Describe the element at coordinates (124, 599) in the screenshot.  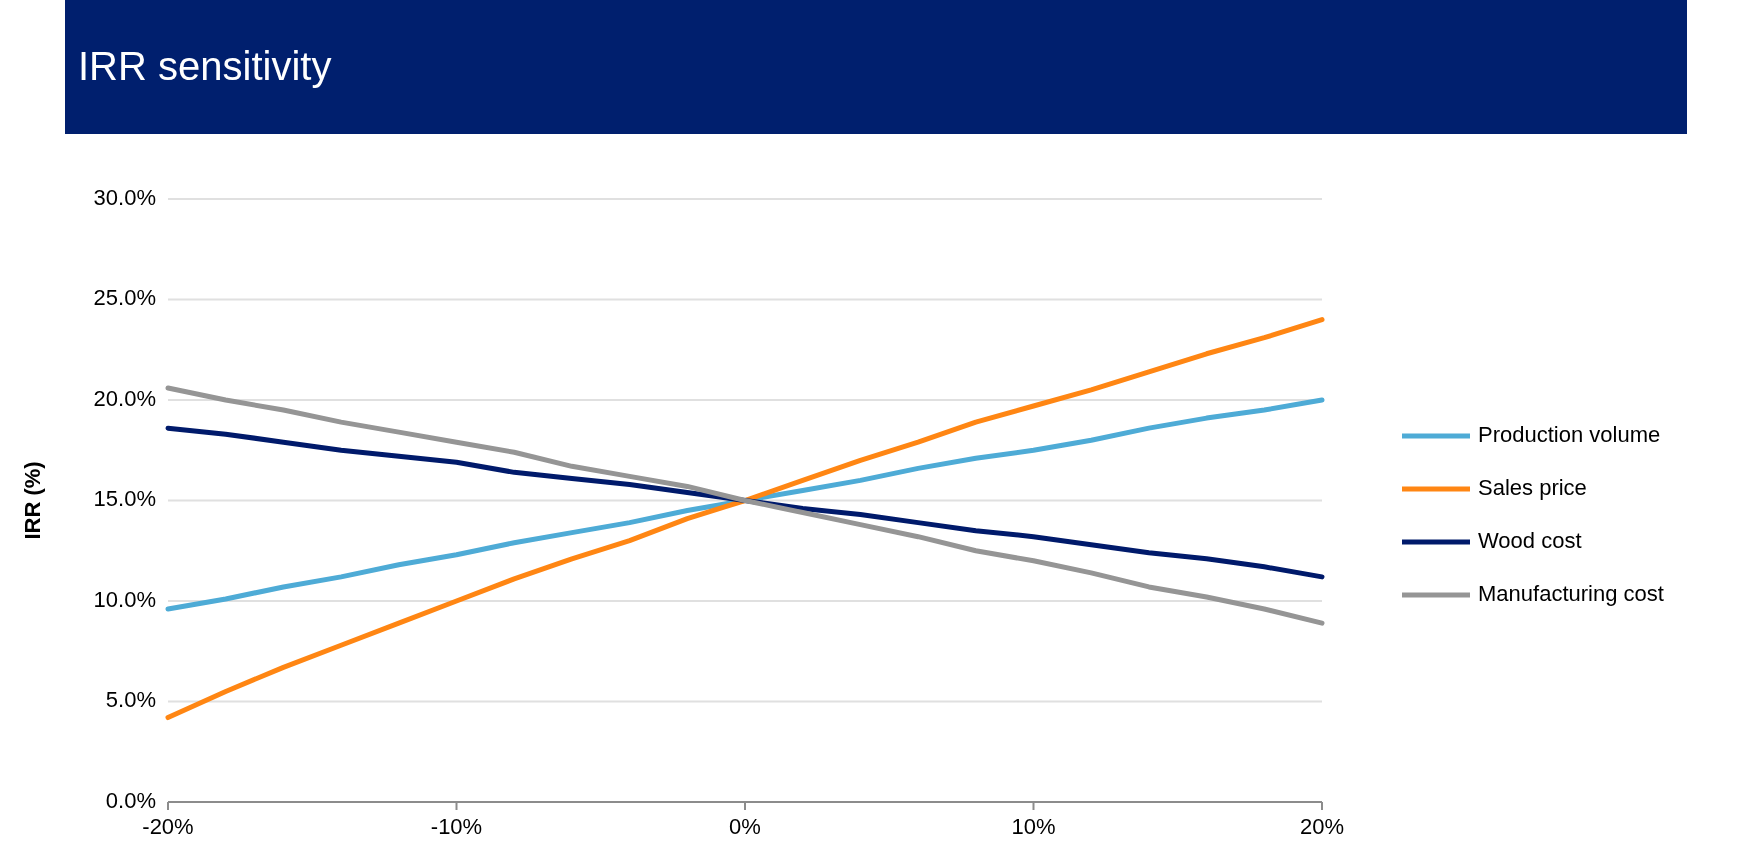
I see `y-tick-label: 10.0%` at that location.